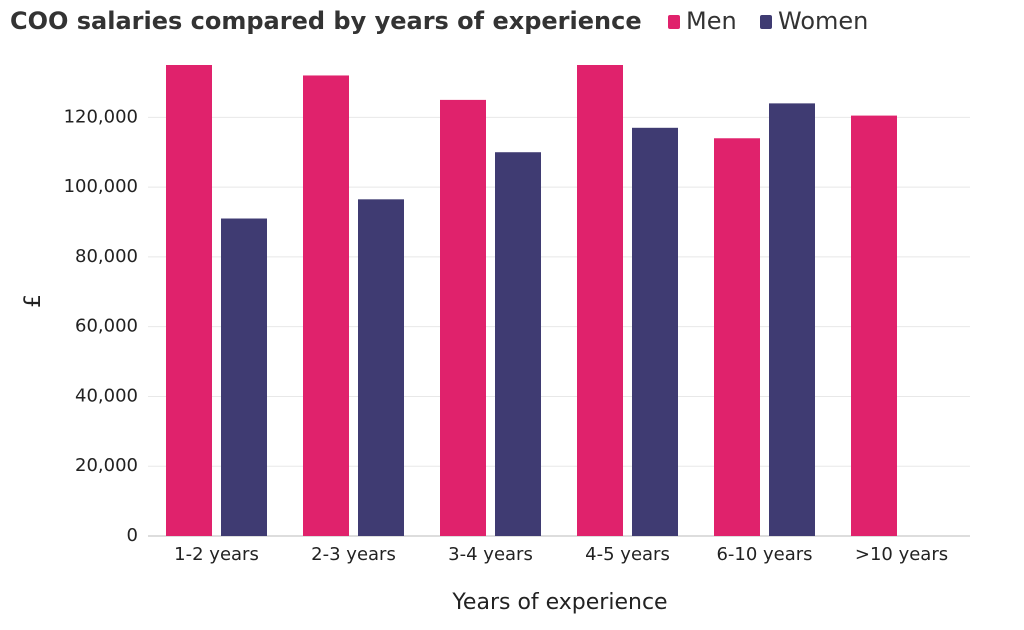  Describe the element at coordinates (764, 554) in the screenshot. I see `x-tick-label: 6-10 years` at that location.